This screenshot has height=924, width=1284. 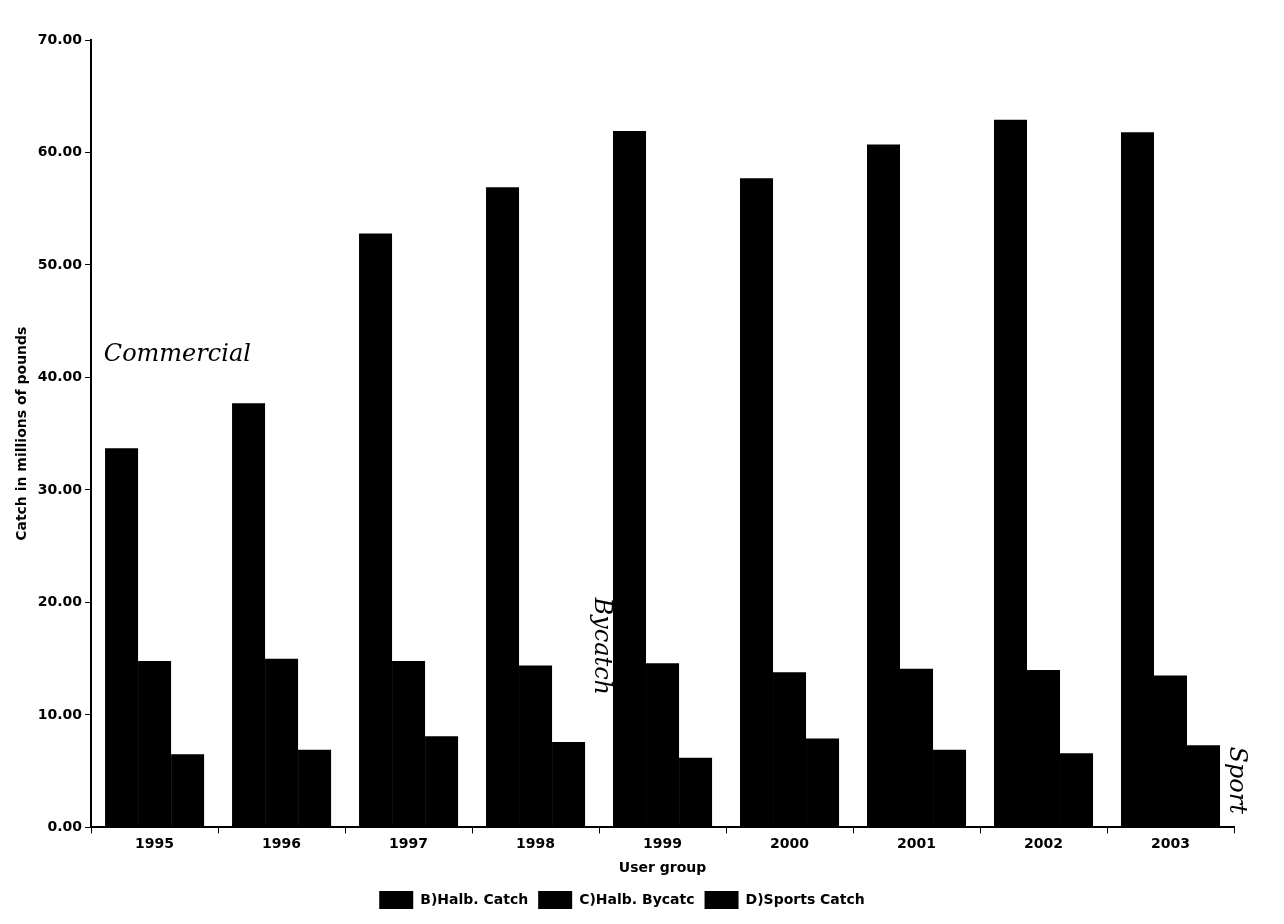 I want to click on x-tick-label: 2001, so click(x=917, y=843).